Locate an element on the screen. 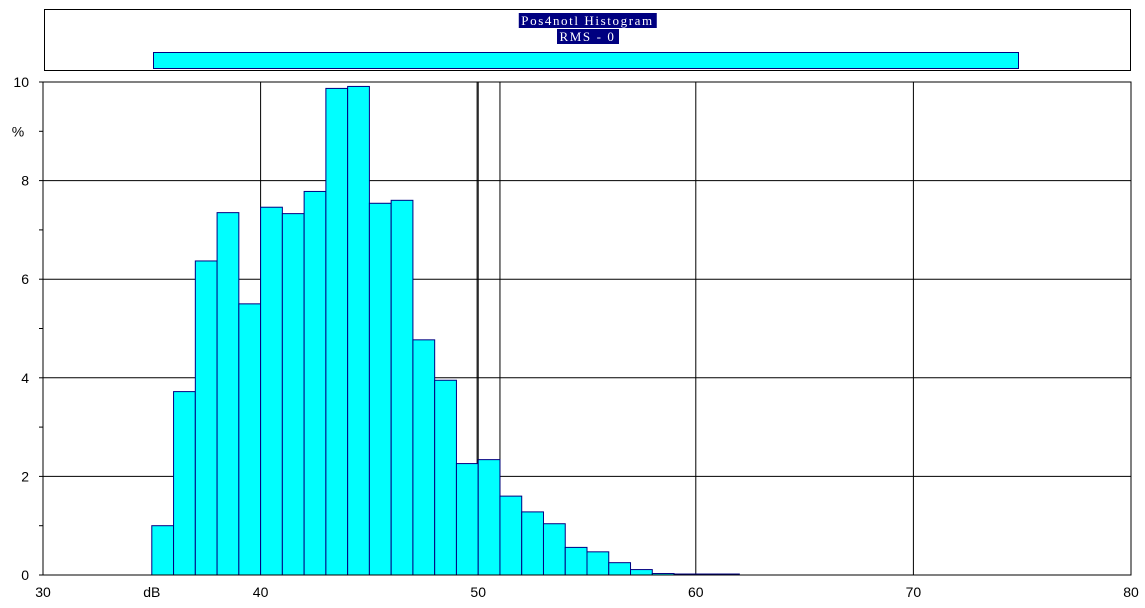 The width and height of the screenshot is (1145, 608). y-tick-label: 8 is located at coordinates (25, 181).